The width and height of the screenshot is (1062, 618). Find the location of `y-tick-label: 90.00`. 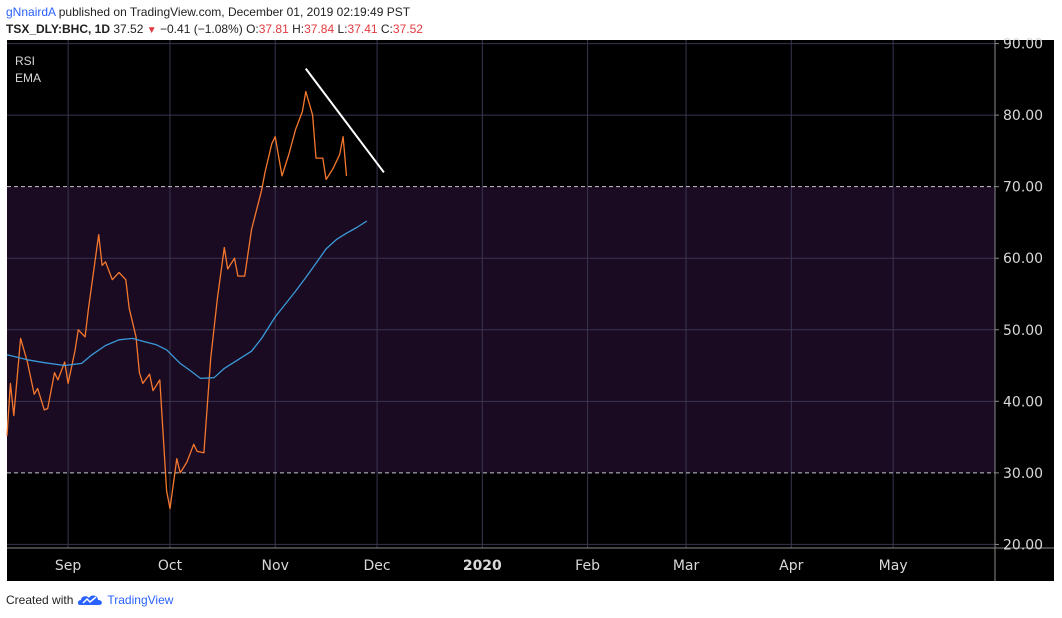

y-tick-label: 90.00 is located at coordinates (1023, 45).